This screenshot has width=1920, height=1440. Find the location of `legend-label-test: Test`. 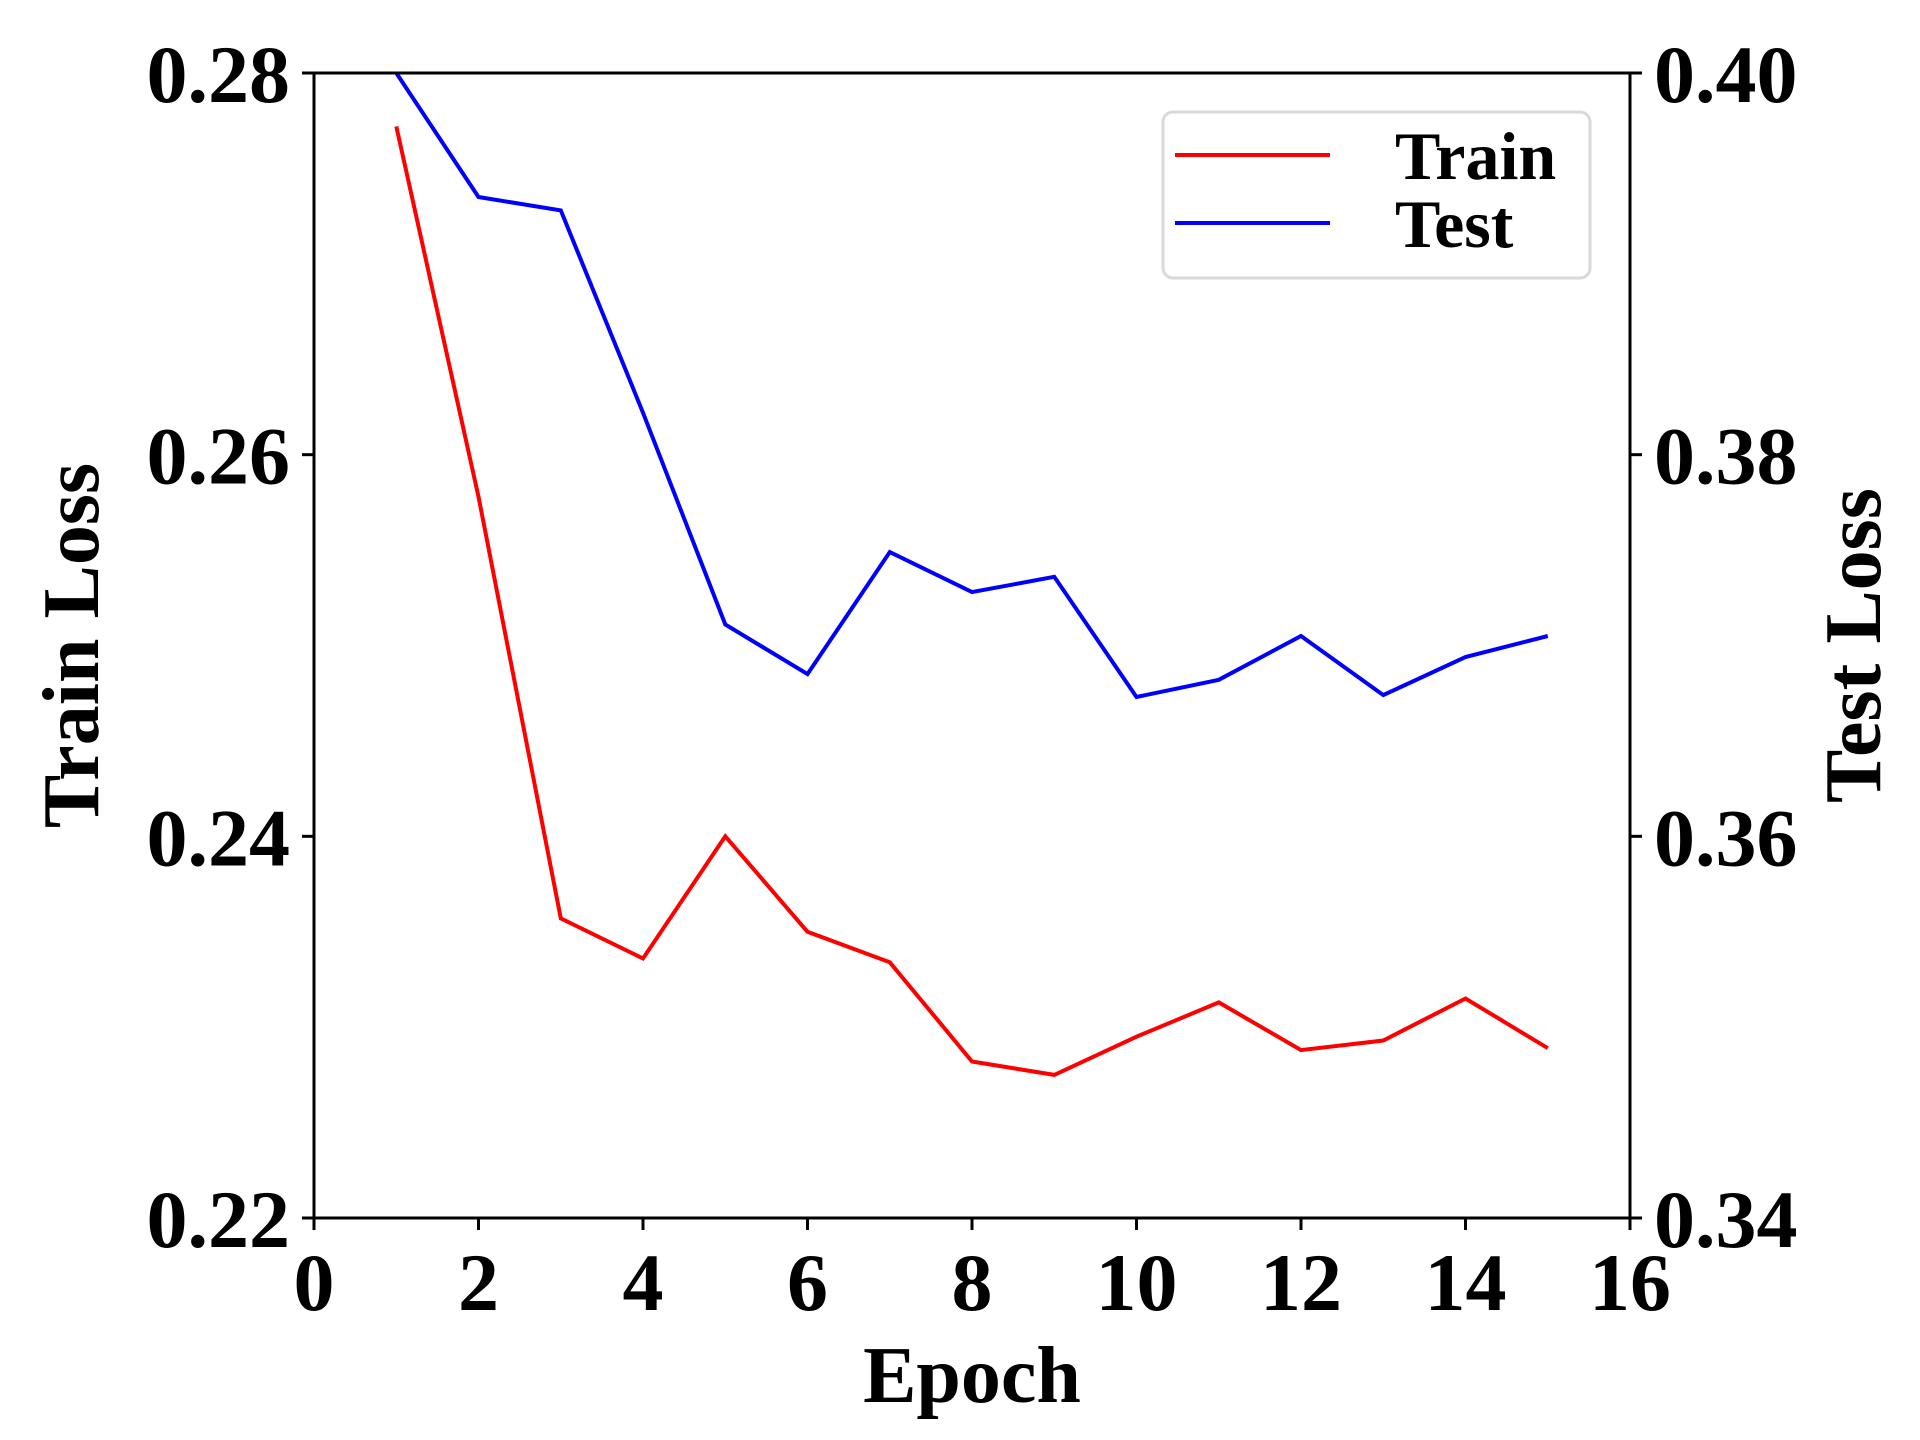

legend-label-test: Test is located at coordinates (1454, 224).